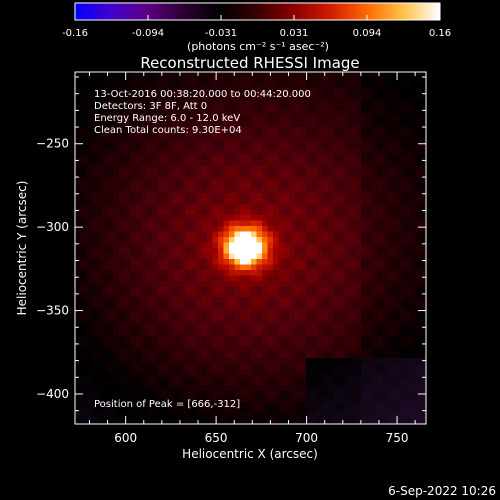 The width and height of the screenshot is (500, 500). What do you see at coordinates (249, 63) in the screenshot?
I see `chart-title: Reconstructed RHESSI Image` at bounding box center [249, 63].